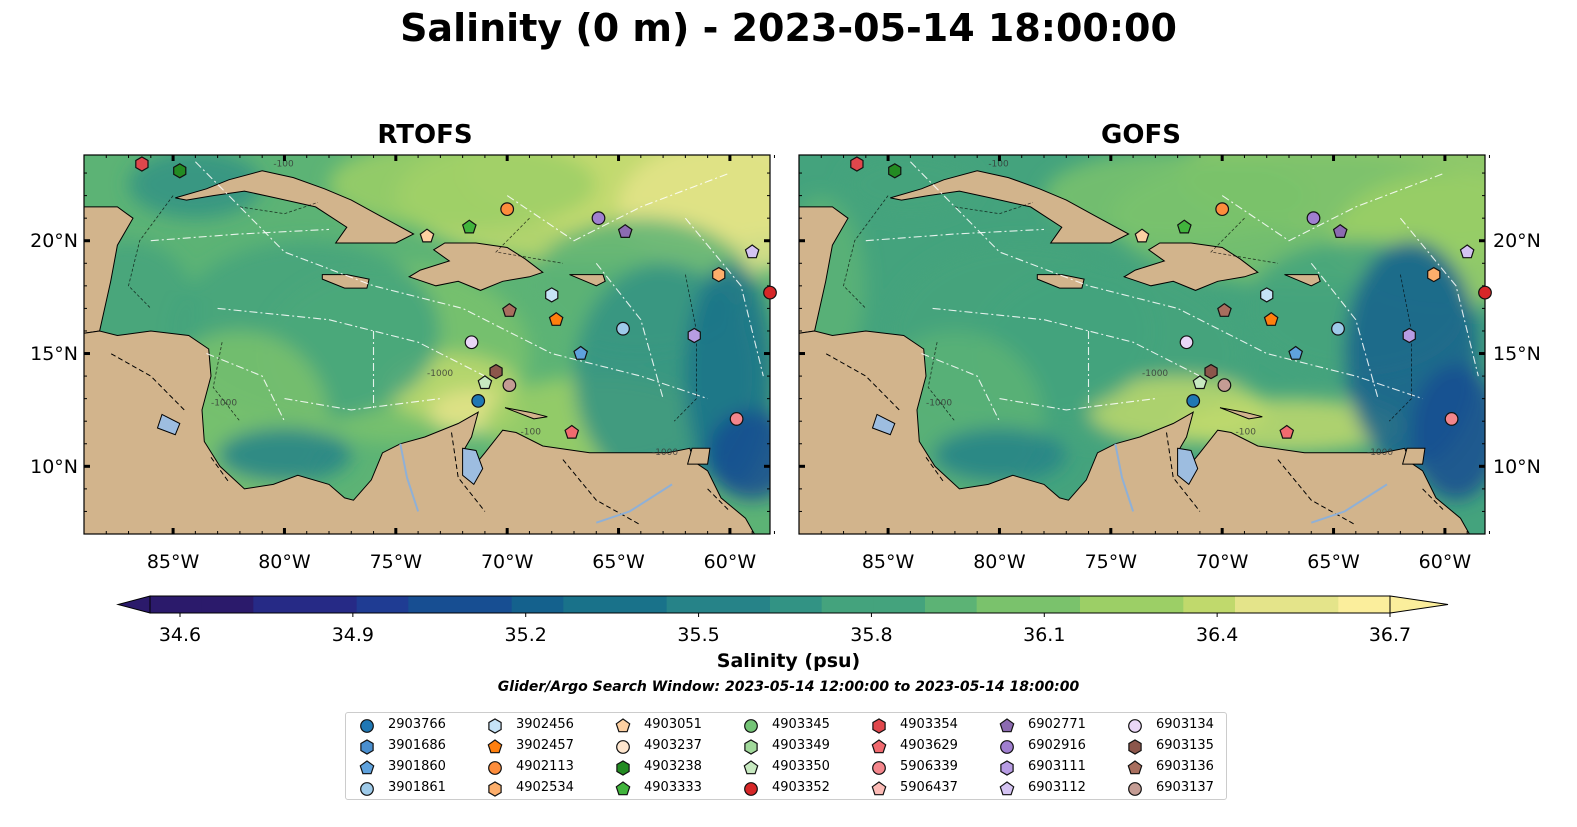  I want to click on land-hispaniola, so click(1191, 266).